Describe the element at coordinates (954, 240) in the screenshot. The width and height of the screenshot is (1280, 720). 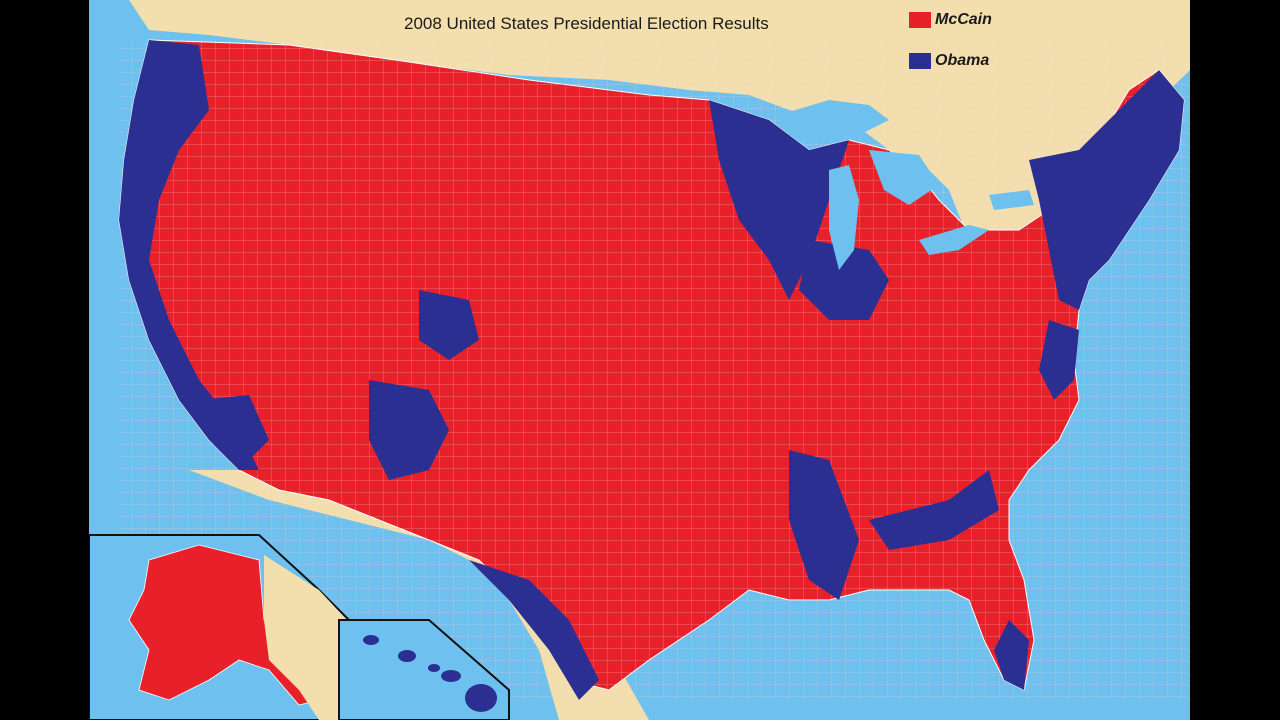
I see `lake-erie` at that location.